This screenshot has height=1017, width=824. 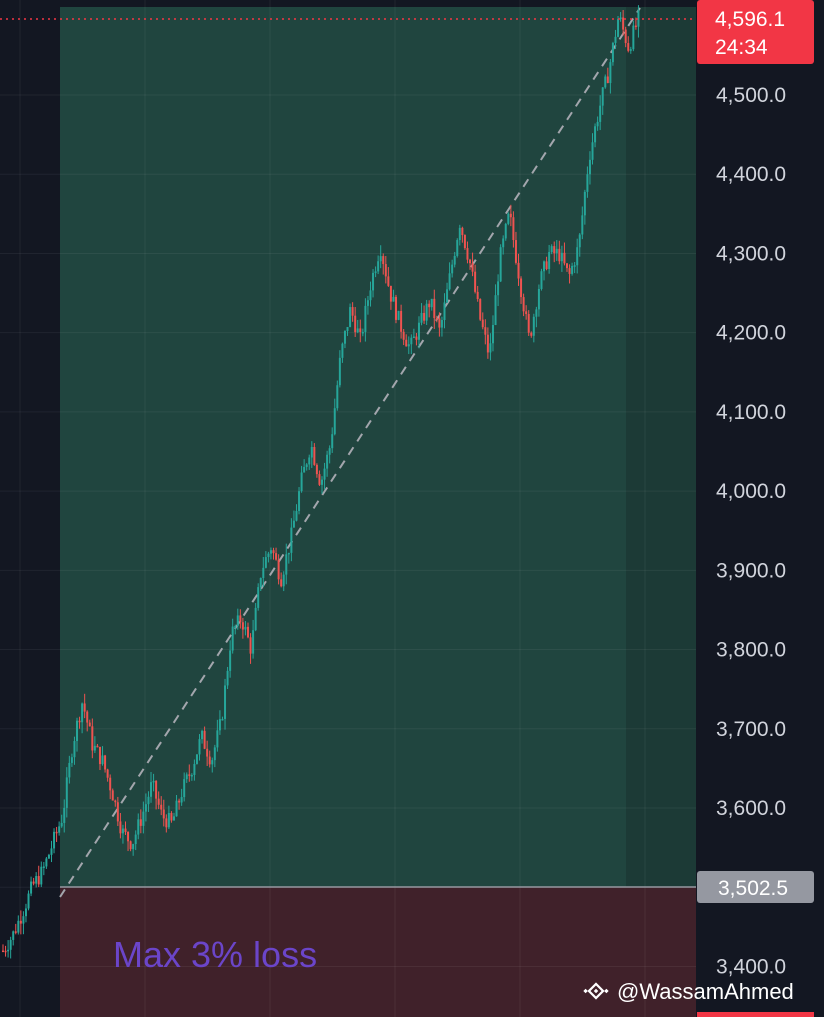 What do you see at coordinates (751, 966) in the screenshot?
I see `y-axis-tick-label: 3,400.0` at bounding box center [751, 966].